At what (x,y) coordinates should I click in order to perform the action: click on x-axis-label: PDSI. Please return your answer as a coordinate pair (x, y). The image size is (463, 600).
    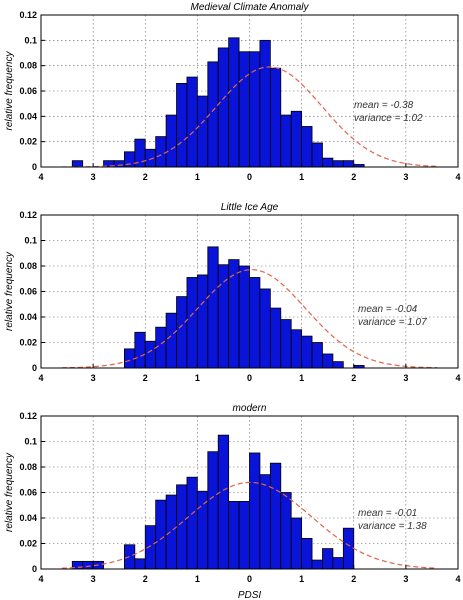
    Looking at the image, I should click on (250, 595).